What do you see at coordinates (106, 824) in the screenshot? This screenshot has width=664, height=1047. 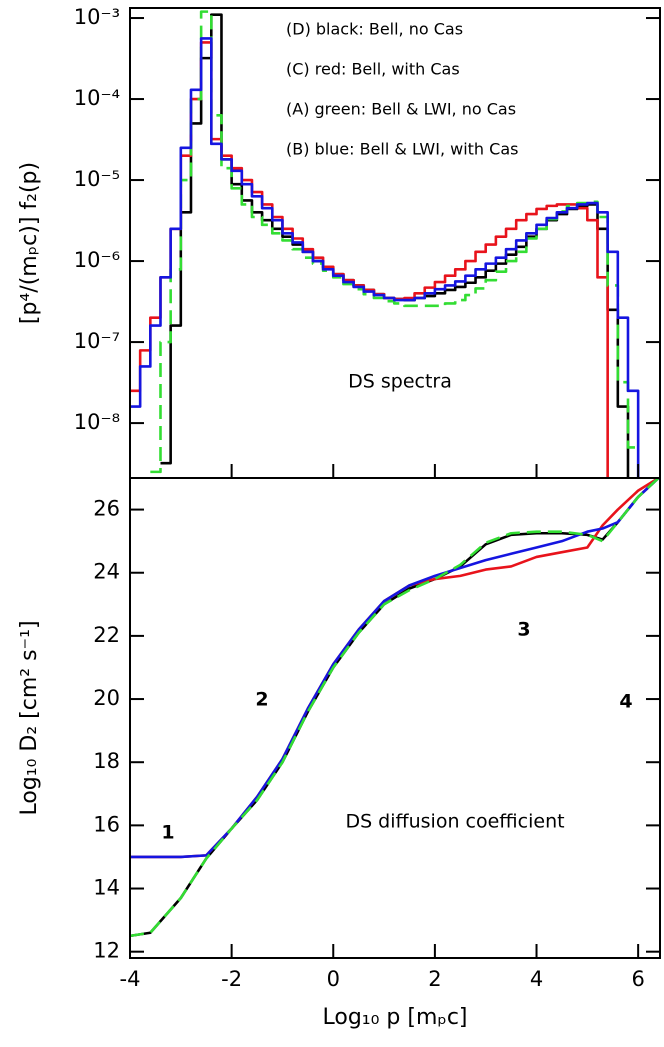 I see `y-tick-label: 16` at bounding box center [106, 824].